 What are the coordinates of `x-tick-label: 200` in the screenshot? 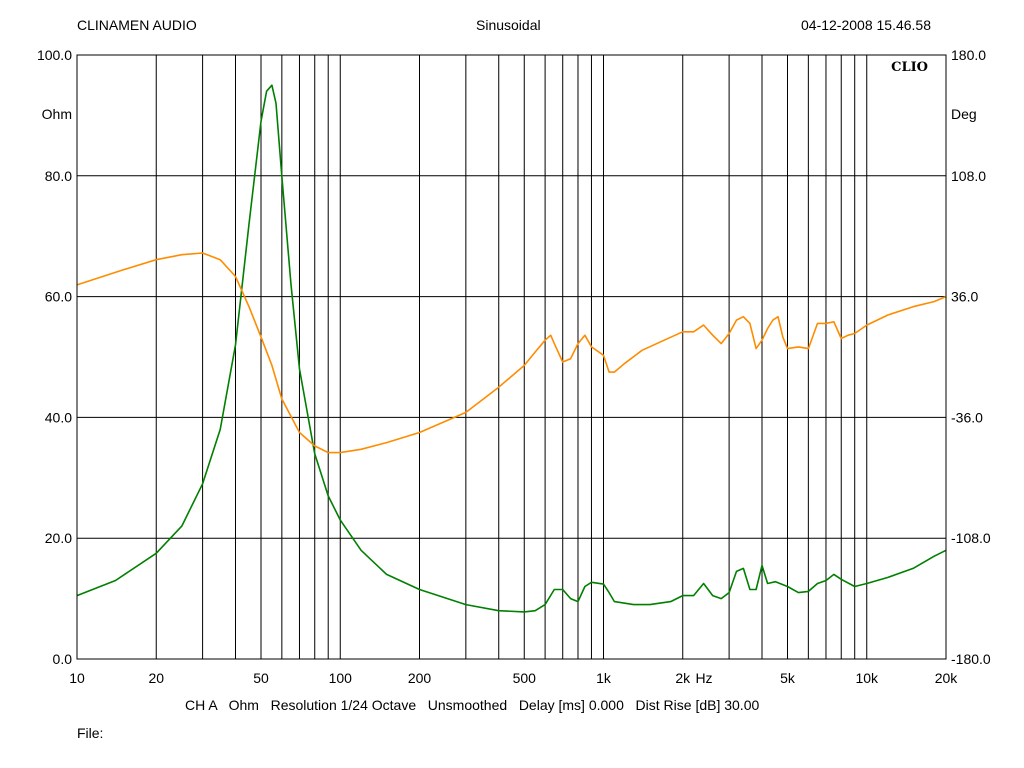 It's located at (420, 678).